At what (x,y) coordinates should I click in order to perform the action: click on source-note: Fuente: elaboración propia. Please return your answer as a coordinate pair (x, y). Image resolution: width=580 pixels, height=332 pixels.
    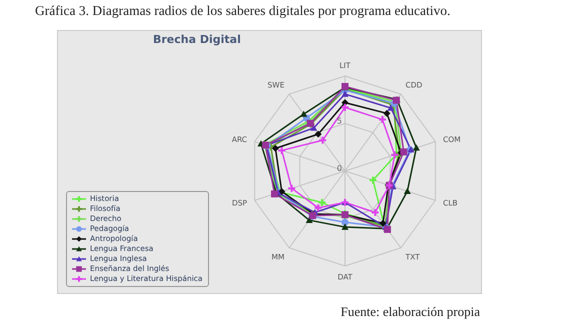
    Looking at the image, I should click on (410, 312).